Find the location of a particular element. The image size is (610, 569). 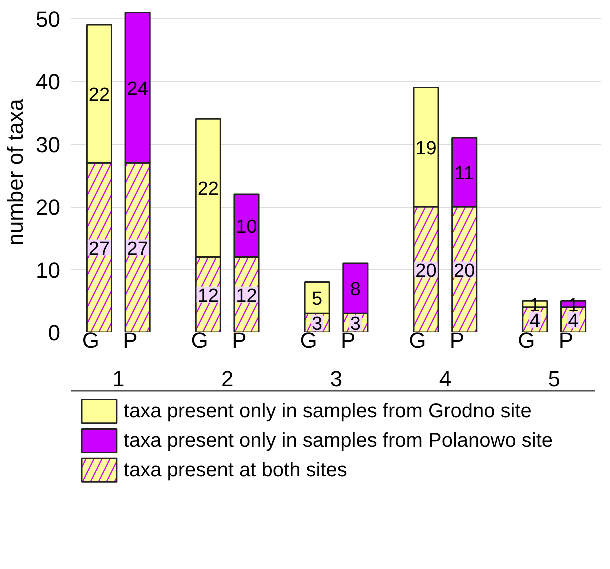

y-axis-title: number of taxa is located at coordinates (15, 172).